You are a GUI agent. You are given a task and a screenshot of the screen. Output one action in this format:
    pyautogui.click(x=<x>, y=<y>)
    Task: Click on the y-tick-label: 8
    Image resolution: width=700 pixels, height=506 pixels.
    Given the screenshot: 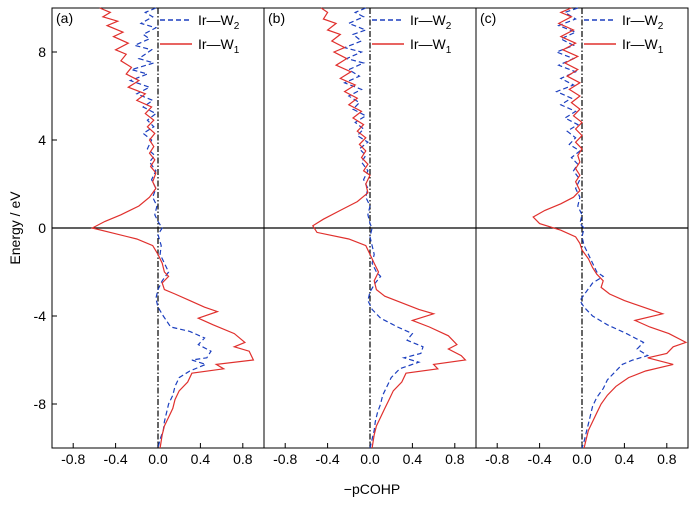 What is the action you would take?
    pyautogui.click(x=42, y=52)
    